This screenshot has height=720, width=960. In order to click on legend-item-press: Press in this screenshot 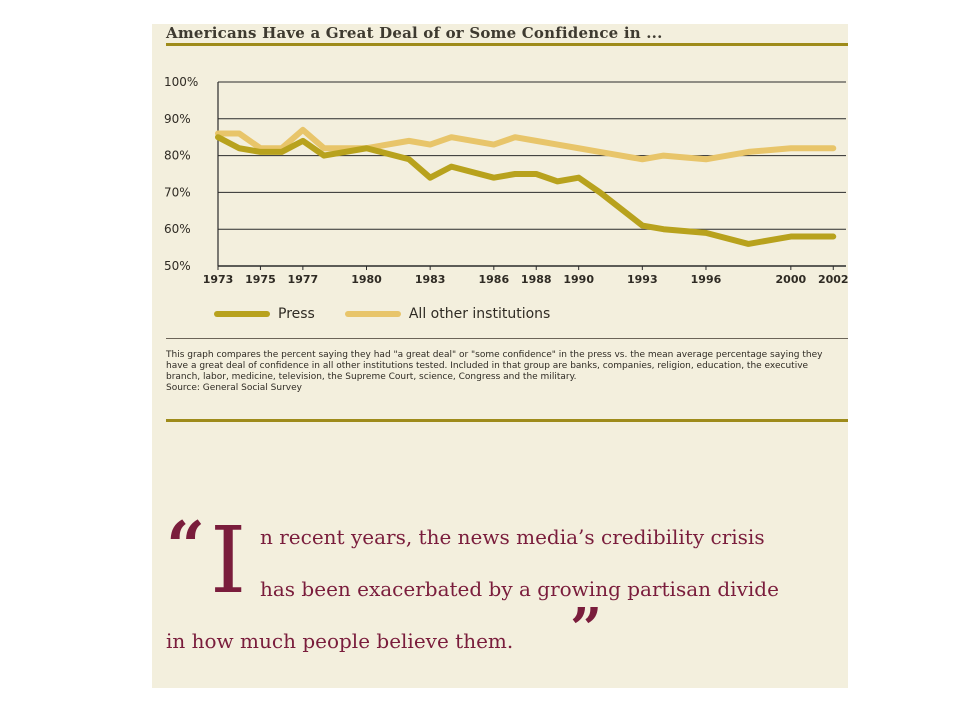, I will do `click(264, 314)`.